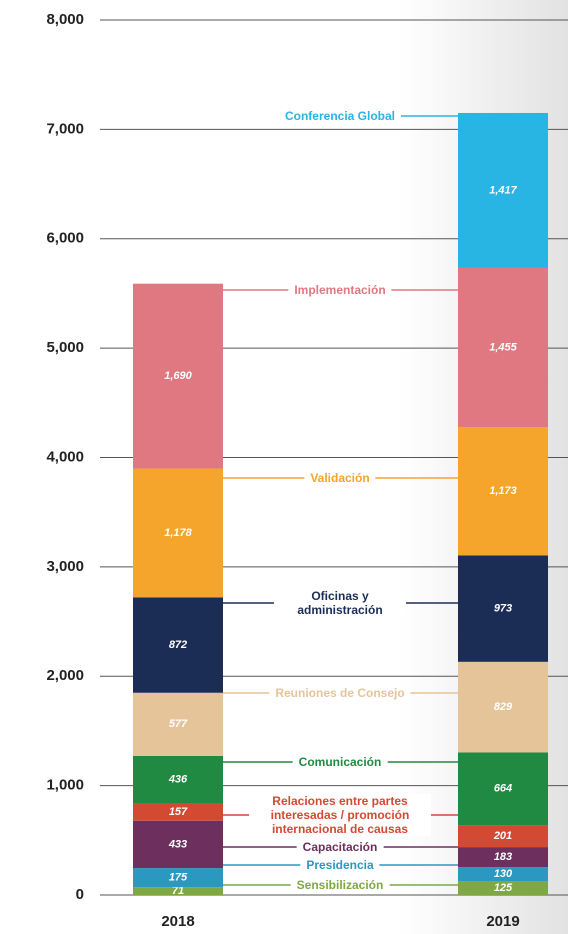 Image resolution: width=568 pixels, height=934 pixels. What do you see at coordinates (340, 847) in the screenshot?
I see `series-label: Capacitación` at bounding box center [340, 847].